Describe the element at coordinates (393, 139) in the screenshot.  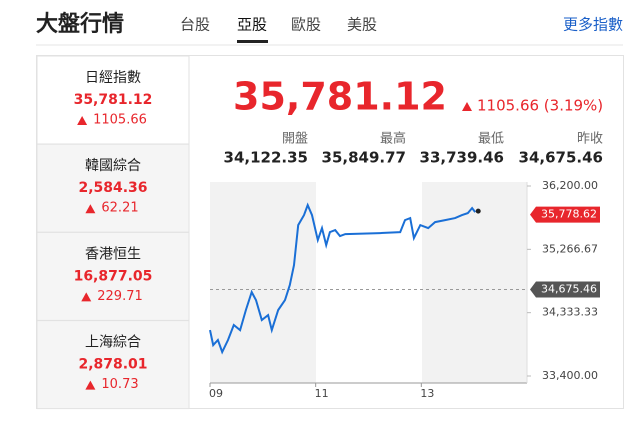
I see `stat-label: 最高` at that location.